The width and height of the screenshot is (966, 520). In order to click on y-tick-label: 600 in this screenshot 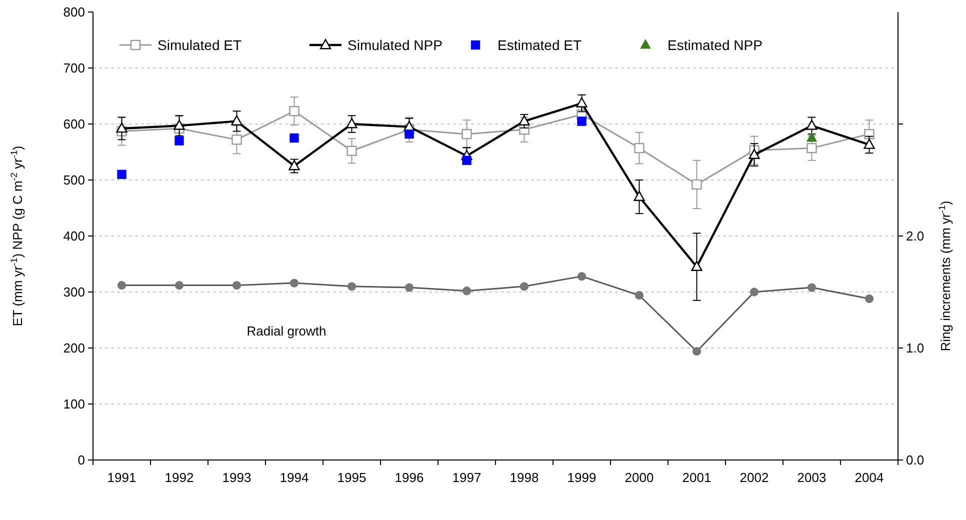, I will do `click(74, 124)`.